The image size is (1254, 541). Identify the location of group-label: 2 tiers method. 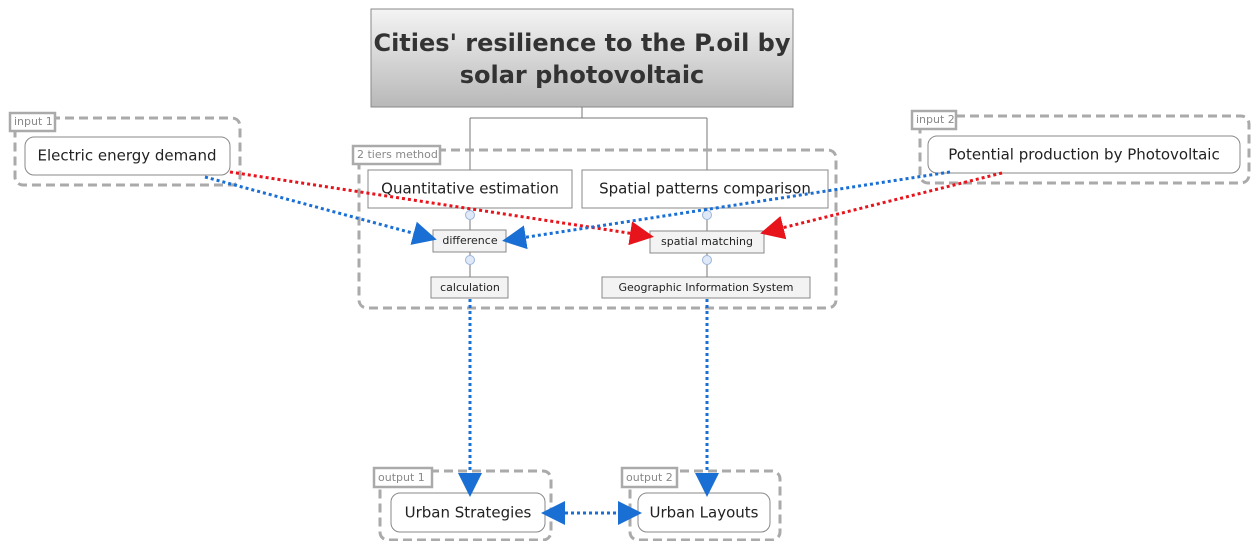
(397, 154).